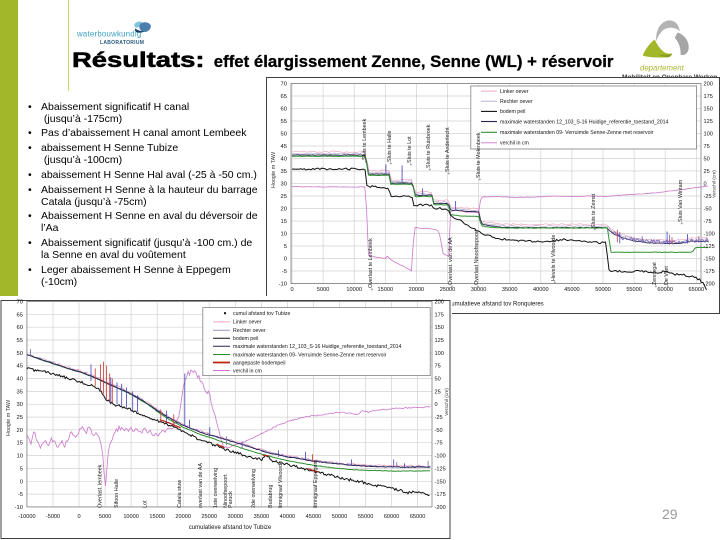  I want to click on svg-text: 30000, so click(236, 517).